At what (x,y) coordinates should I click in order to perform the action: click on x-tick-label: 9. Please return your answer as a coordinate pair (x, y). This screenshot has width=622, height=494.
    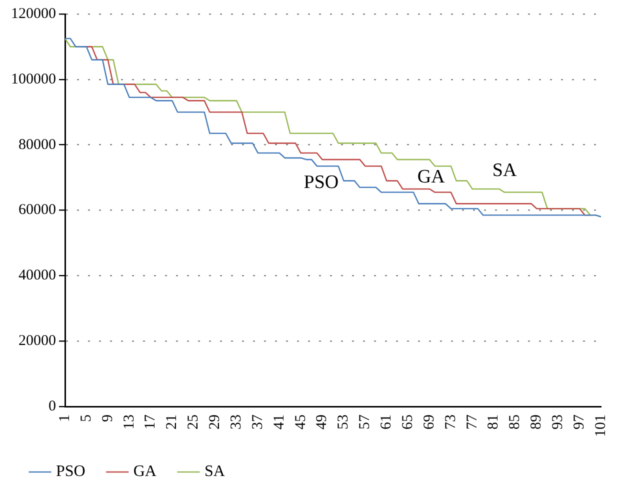
    Looking at the image, I should click on (108, 418).